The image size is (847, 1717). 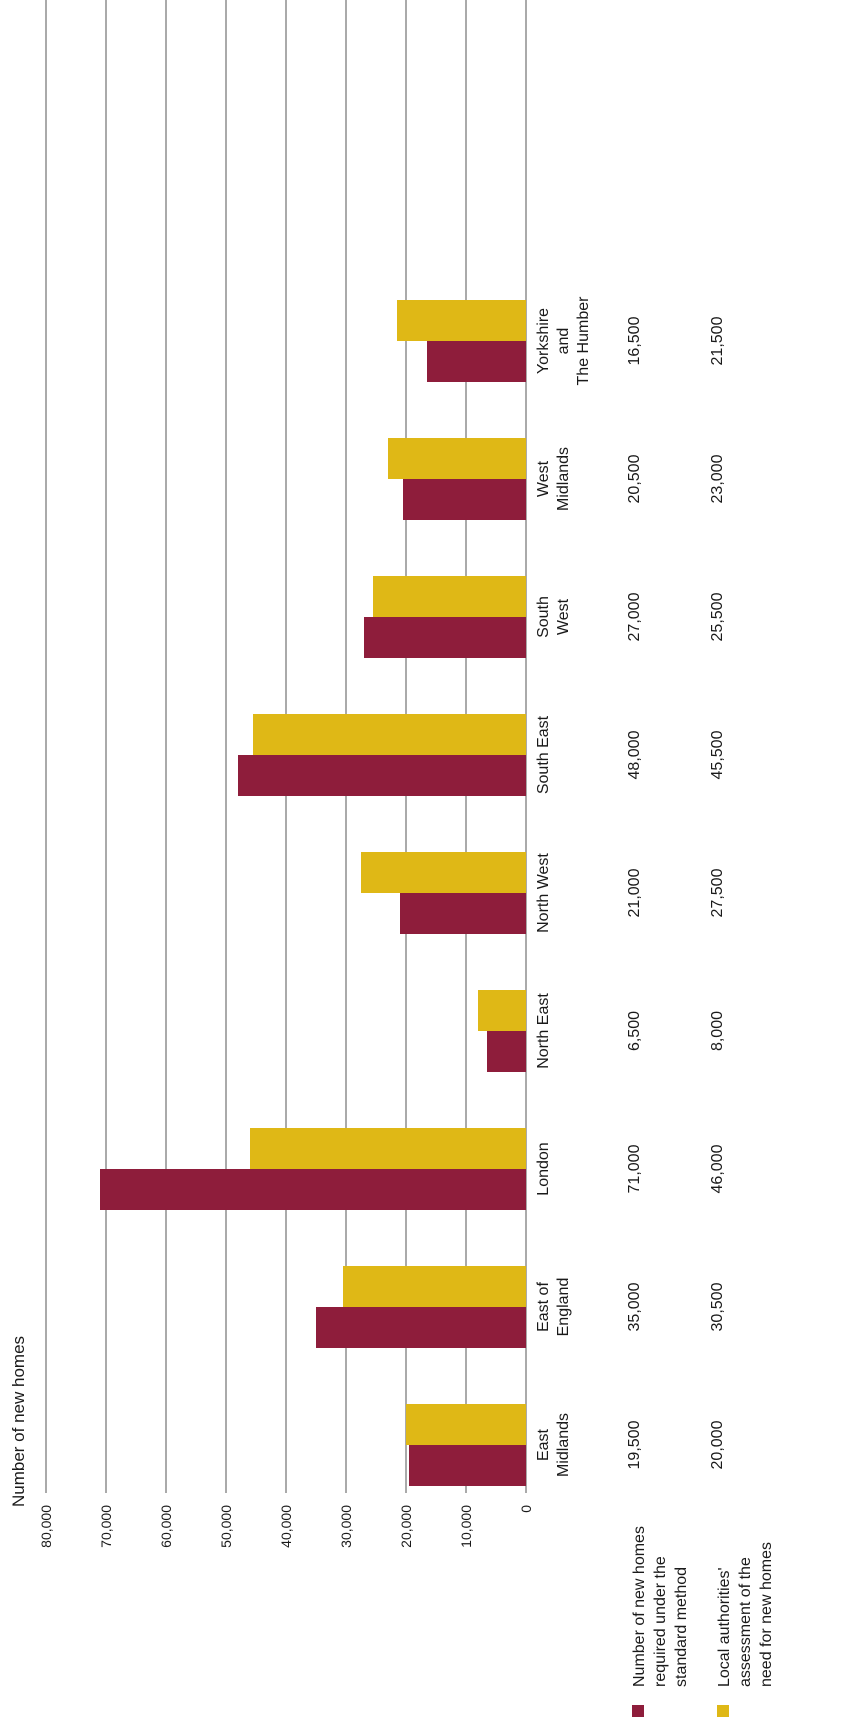 I want to click on value-local-assessment: 27,500, so click(x=717, y=892).